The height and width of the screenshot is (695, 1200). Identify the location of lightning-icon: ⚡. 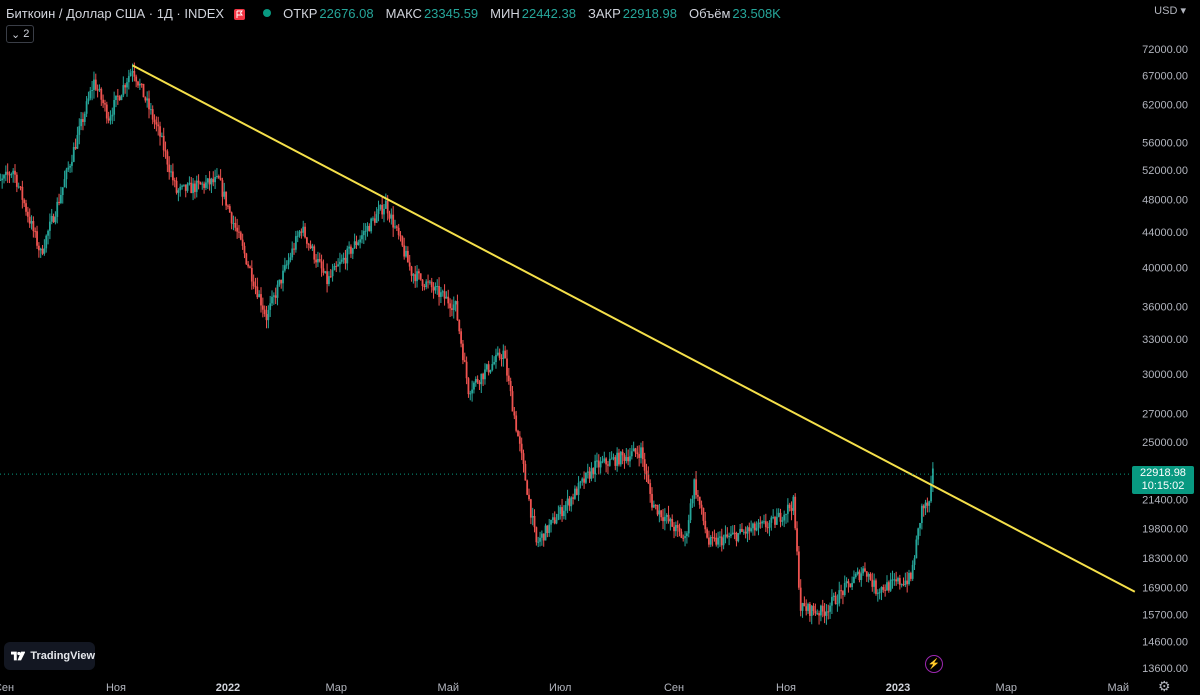
(934, 664).